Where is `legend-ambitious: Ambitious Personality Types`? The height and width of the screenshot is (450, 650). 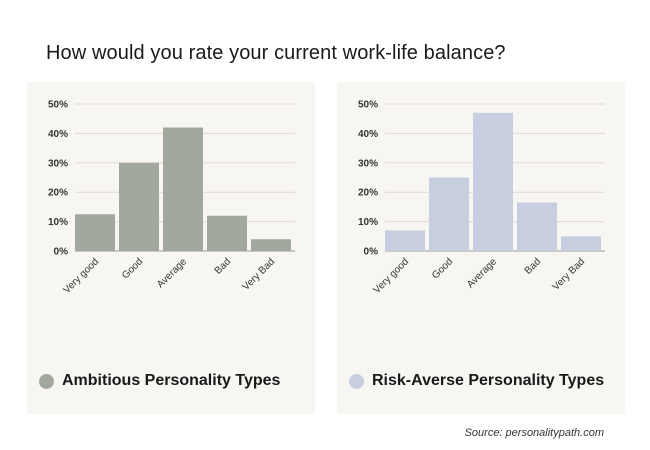 legend-ambitious: Ambitious Personality Types is located at coordinates (159, 381).